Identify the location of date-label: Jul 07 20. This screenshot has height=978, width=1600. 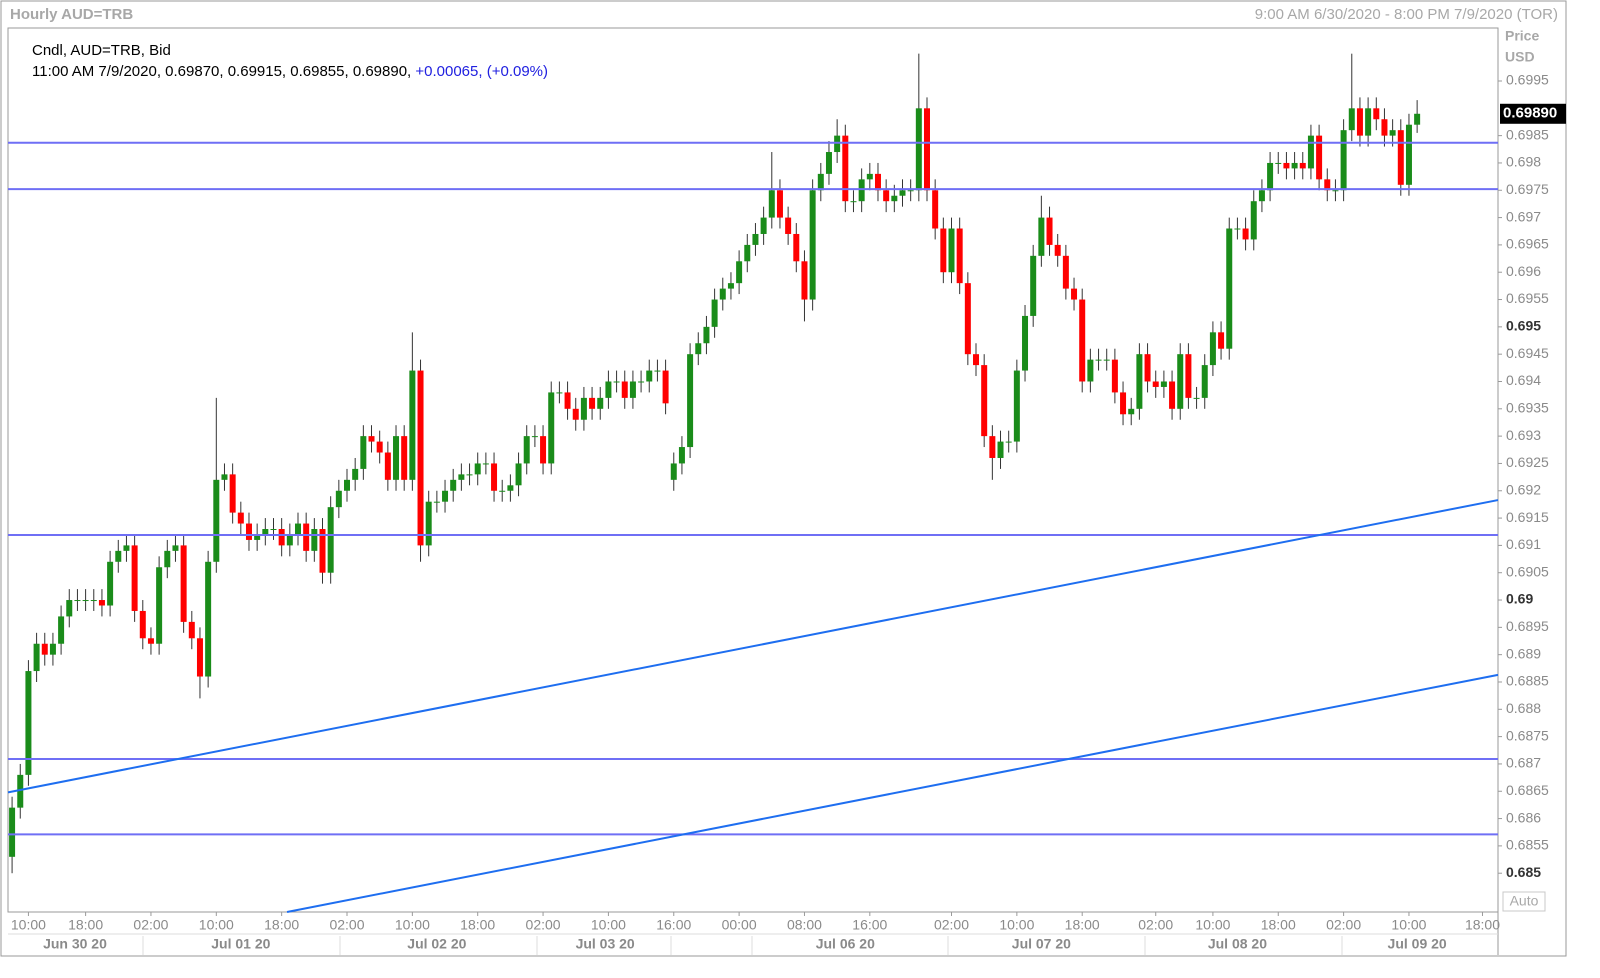
(1041, 944).